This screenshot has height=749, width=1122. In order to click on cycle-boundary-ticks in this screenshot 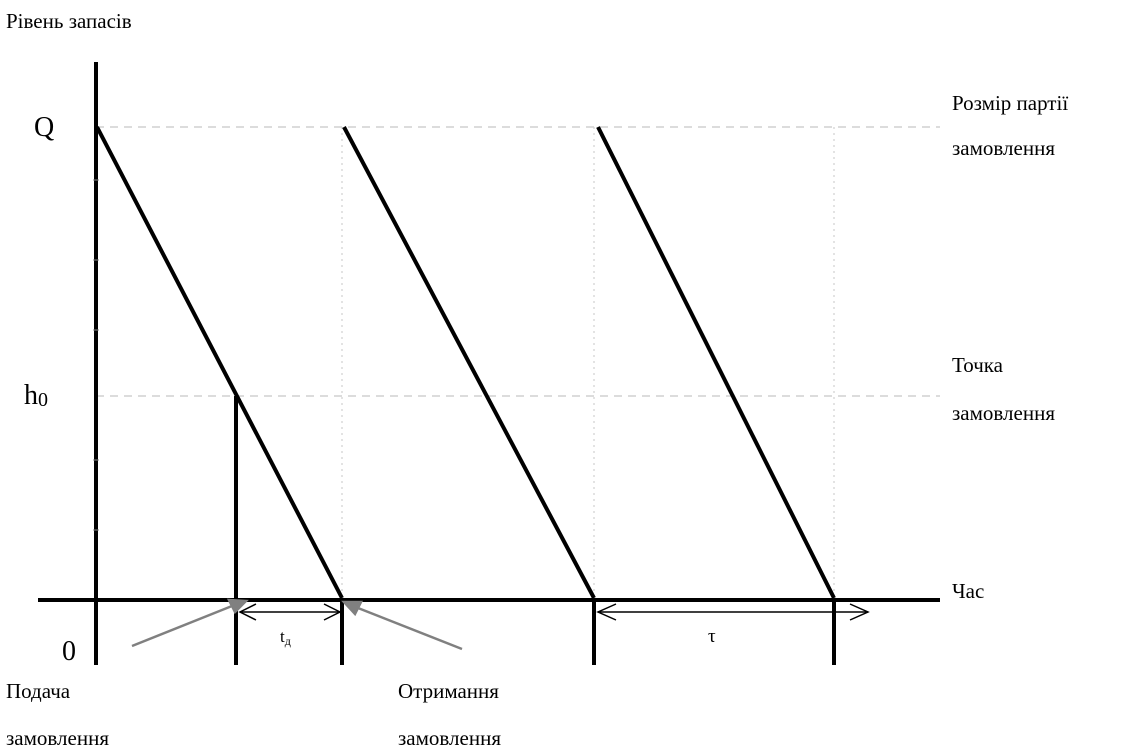, I will do `click(588, 632)`.